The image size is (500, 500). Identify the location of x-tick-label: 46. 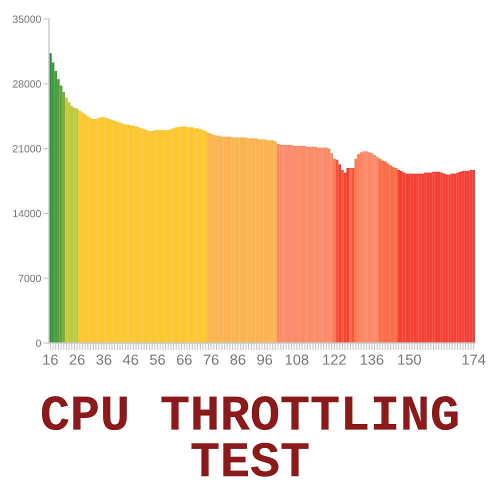
(130, 359).